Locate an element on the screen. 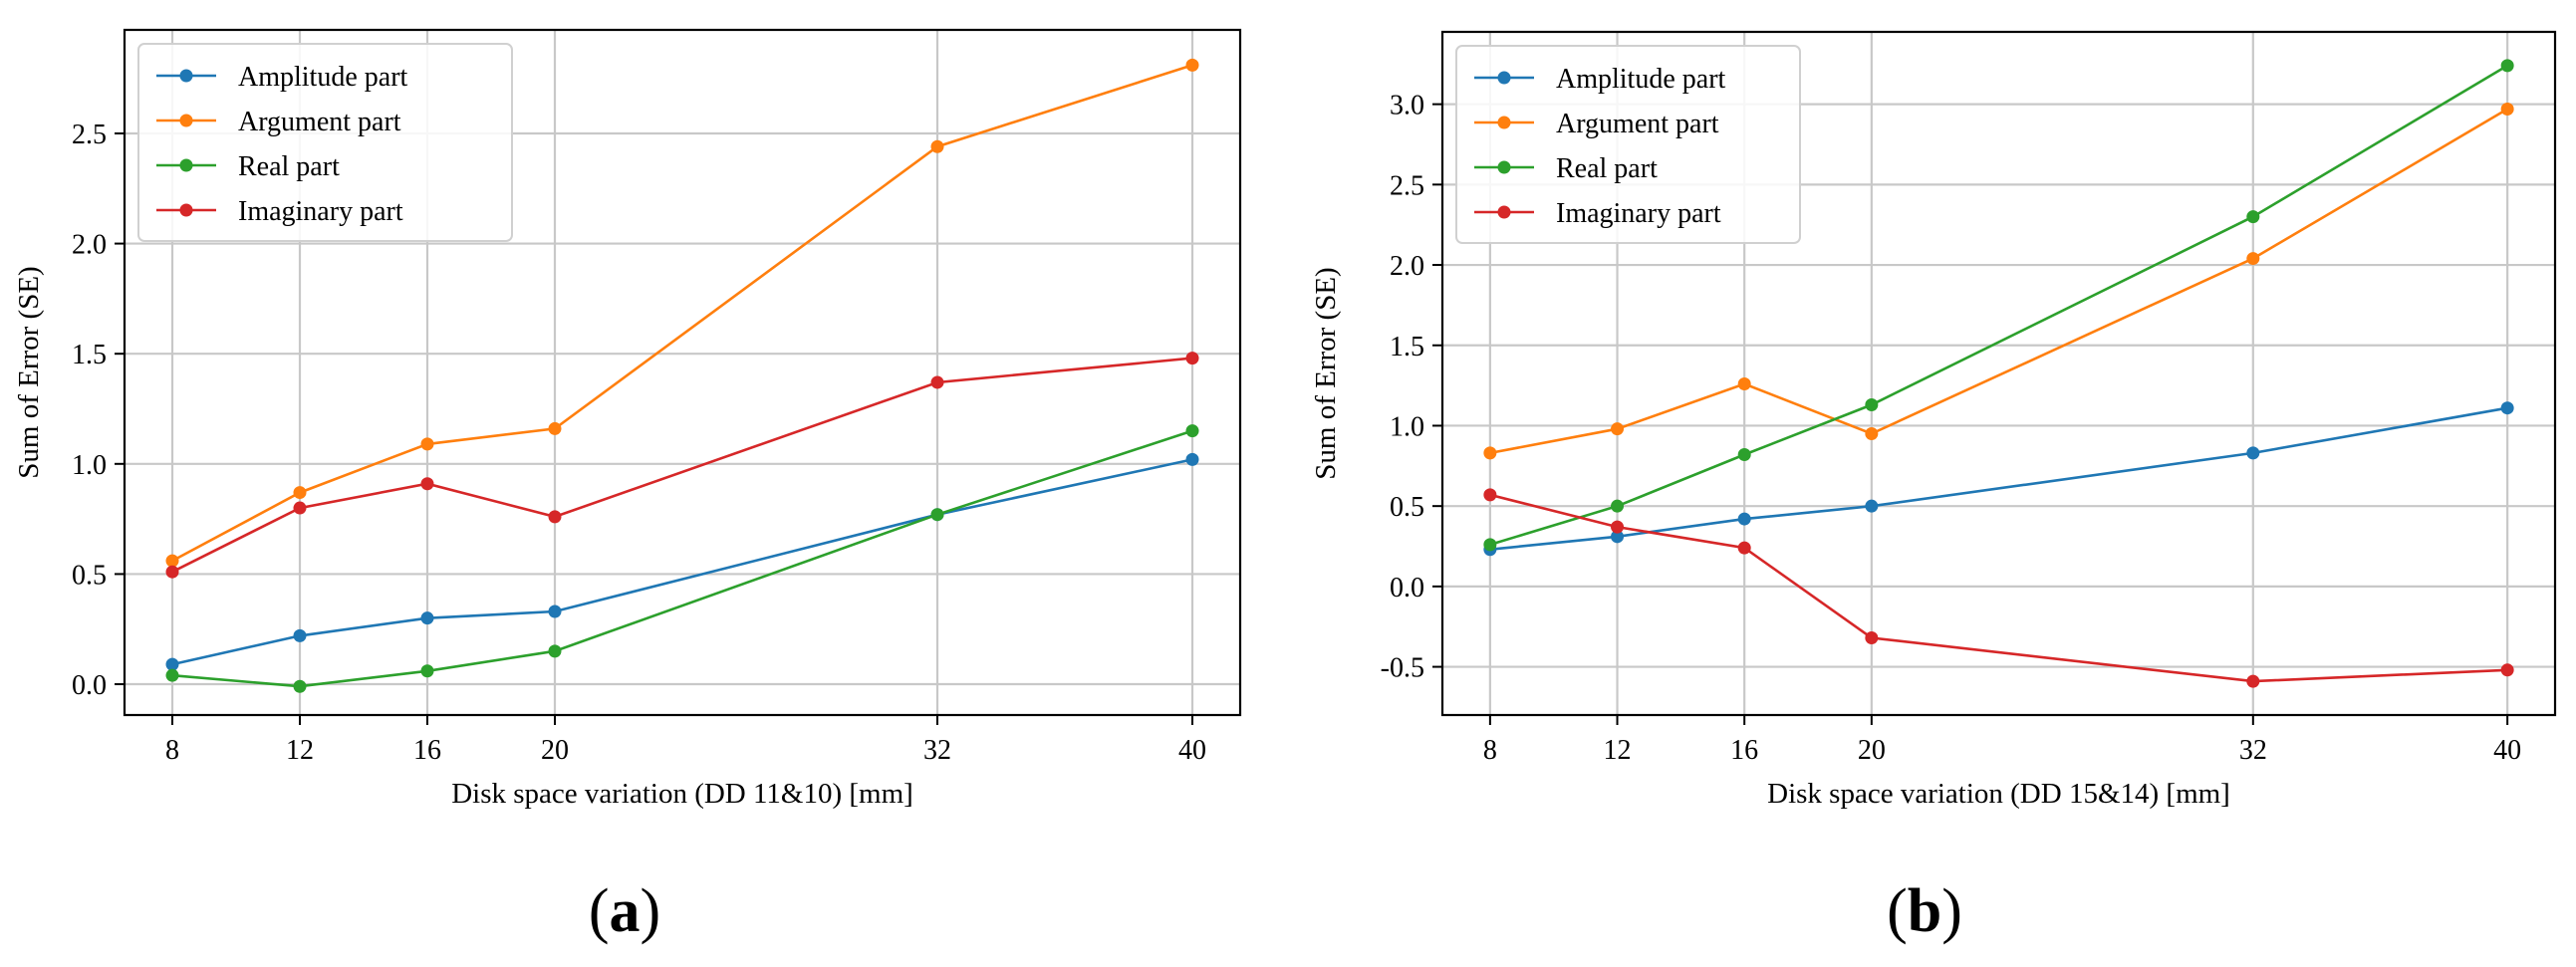 This screenshot has width=2576, height=967. x-tick-label: 8 is located at coordinates (172, 750).